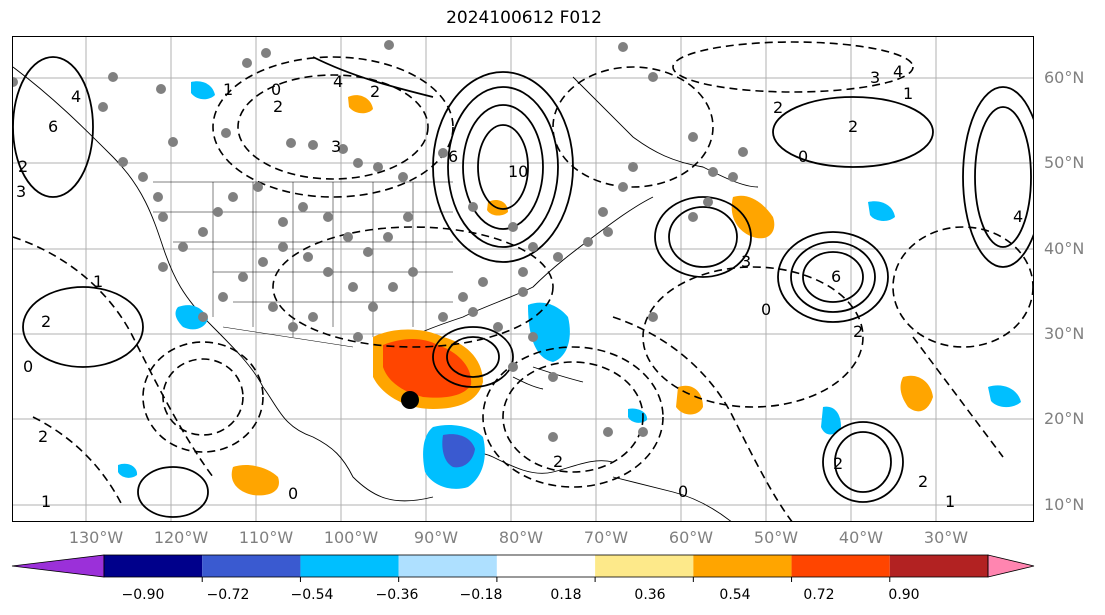 This screenshot has height=615, width=1105. I want to click on lon-label: 120°W, so click(181, 537).